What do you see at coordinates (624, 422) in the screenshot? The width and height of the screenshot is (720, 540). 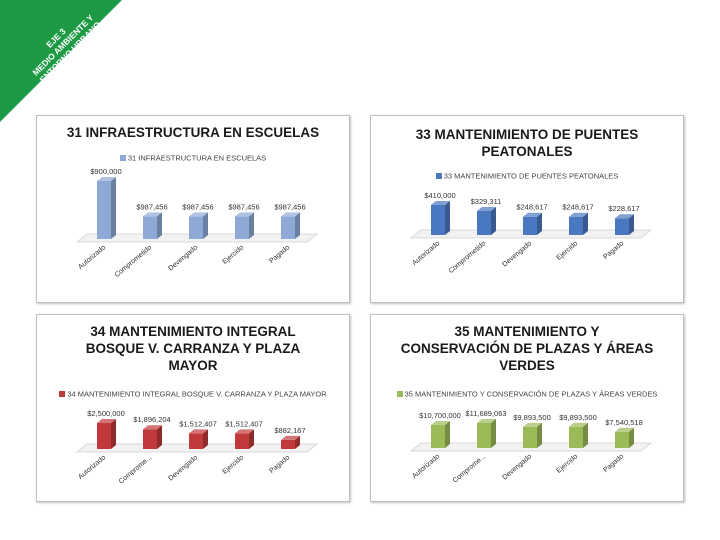 I see `data-label: $7,540,518` at bounding box center [624, 422].